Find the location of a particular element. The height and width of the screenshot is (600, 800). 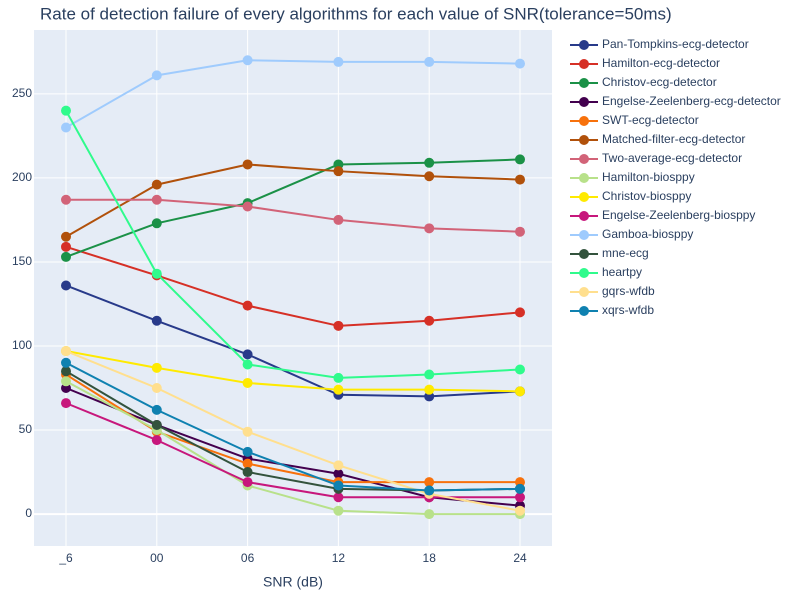

legend-item: Hamilton-ecg-detector is located at coordinates (645, 63).